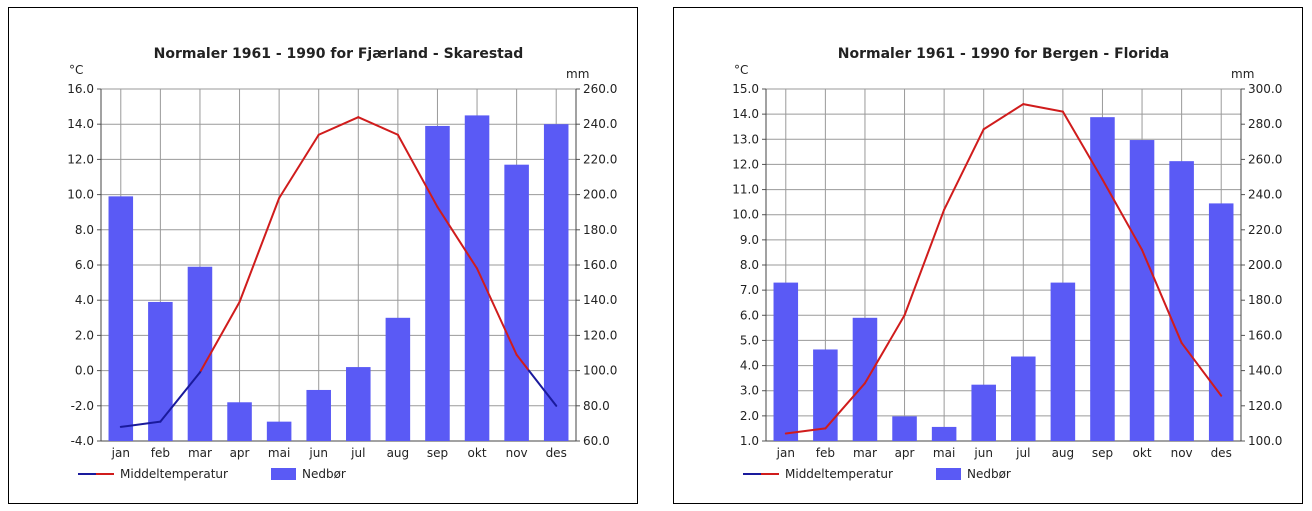  What do you see at coordinates (84, 265) in the screenshot?
I see `y-left-tick-label: 6.0` at bounding box center [84, 265].